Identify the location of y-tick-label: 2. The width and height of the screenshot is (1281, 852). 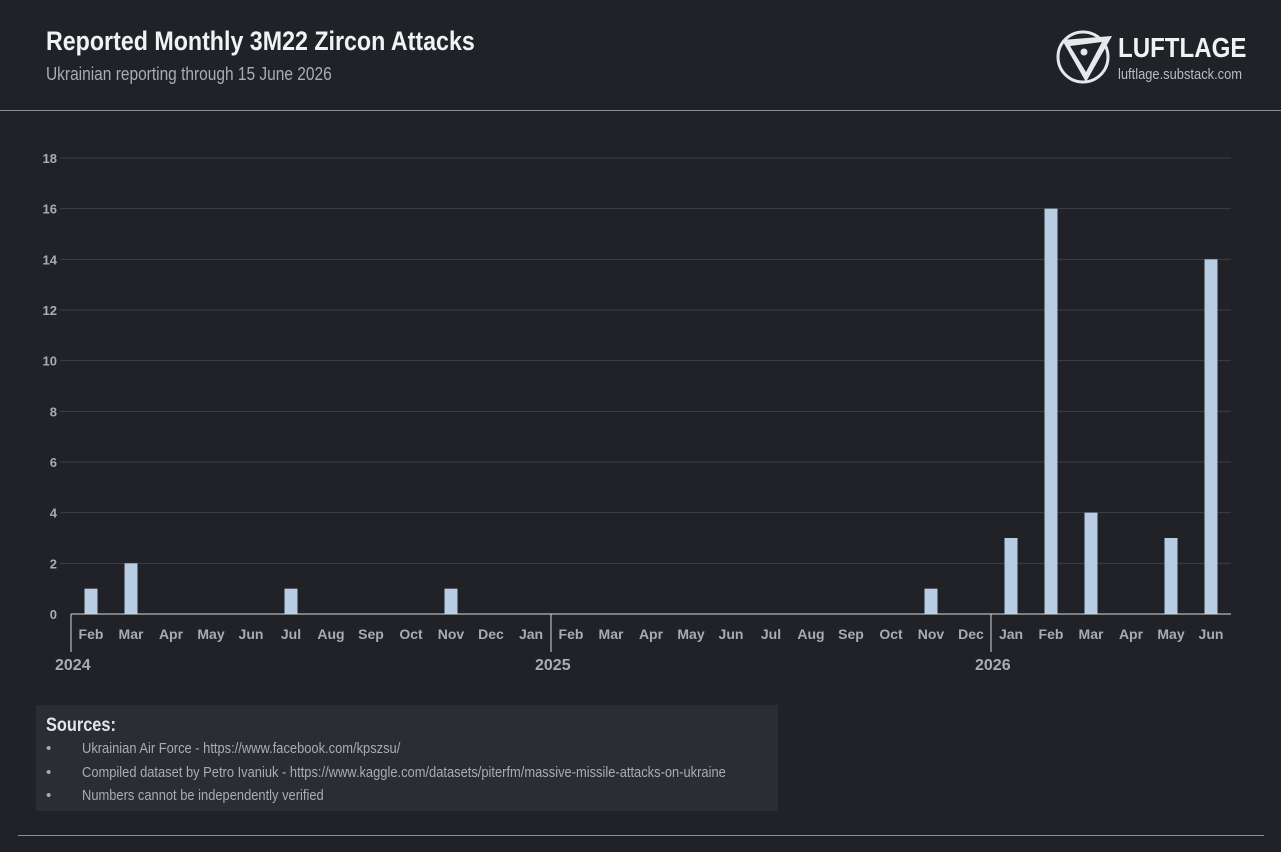
(53, 563).